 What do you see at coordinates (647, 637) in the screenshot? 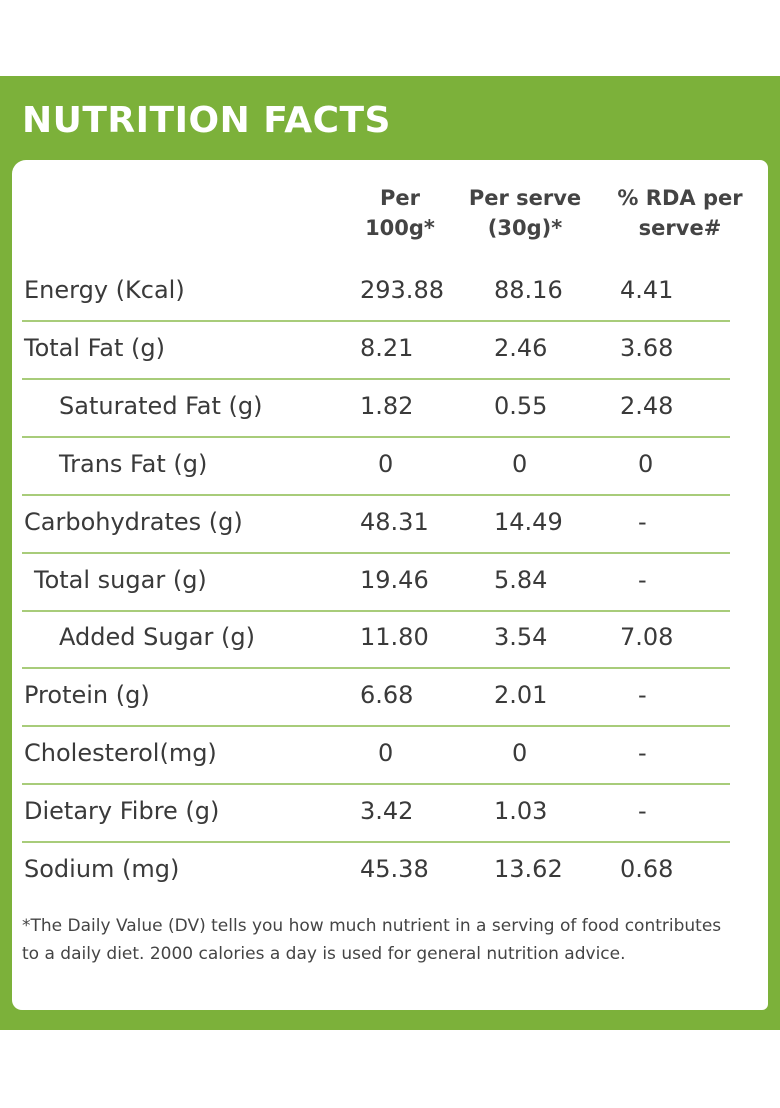
I see `cell-value: 7.08` at bounding box center [647, 637].